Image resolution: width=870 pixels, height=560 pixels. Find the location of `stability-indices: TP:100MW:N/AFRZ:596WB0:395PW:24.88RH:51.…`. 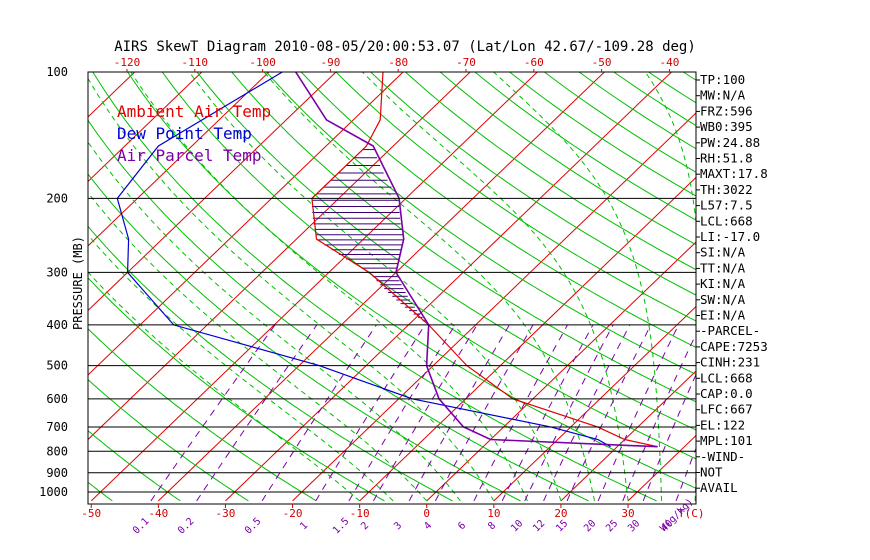

stability-indices: TP:100MW:N/AFRZ:596WB0:395PW:24.88RH:51.… is located at coordinates (732, 283).